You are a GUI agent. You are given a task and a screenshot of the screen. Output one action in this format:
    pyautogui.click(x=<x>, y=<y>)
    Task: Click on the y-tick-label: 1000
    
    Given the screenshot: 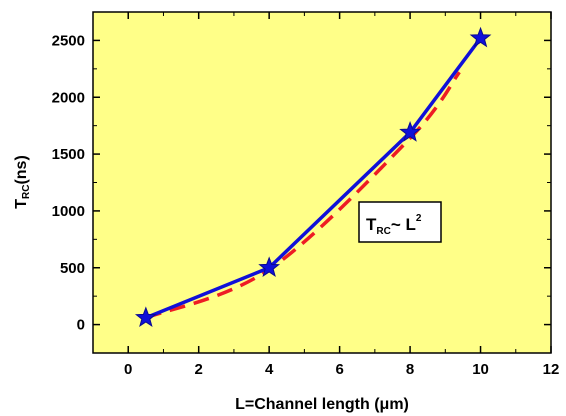 What is the action you would take?
    pyautogui.click(x=68, y=211)
    